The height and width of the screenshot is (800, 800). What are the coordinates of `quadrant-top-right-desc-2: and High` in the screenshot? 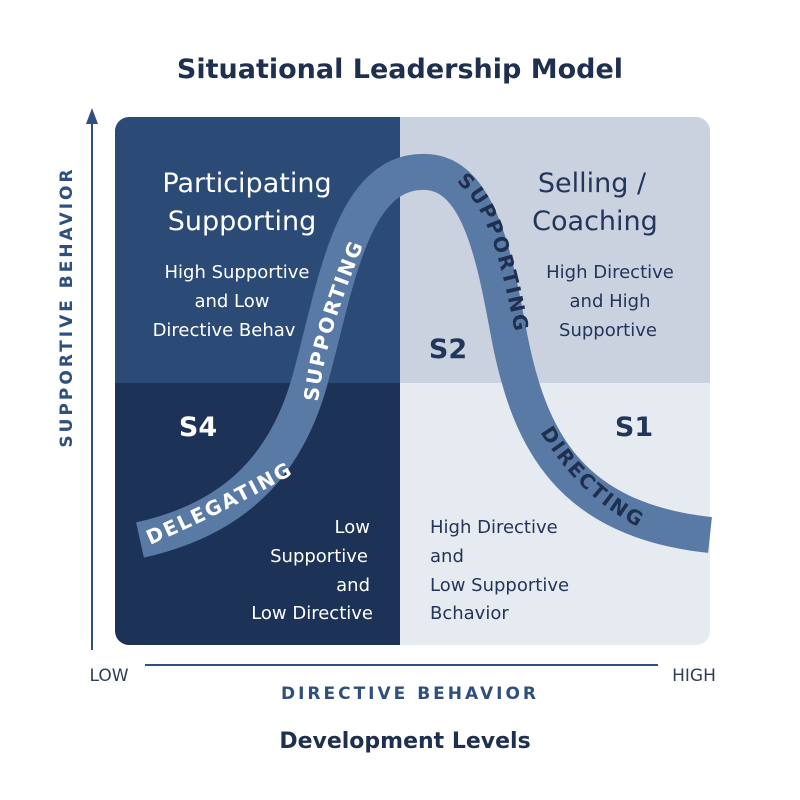 It's located at (610, 301).